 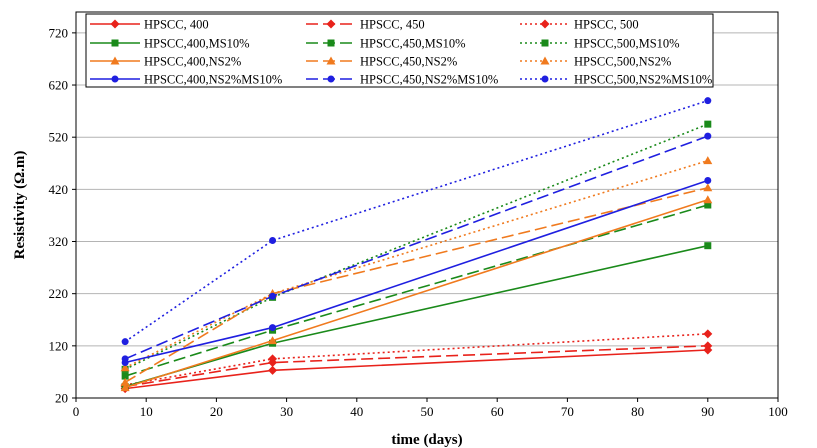 What do you see at coordinates (286, 411) in the screenshot?
I see `x-tick-label: 30` at bounding box center [286, 411].